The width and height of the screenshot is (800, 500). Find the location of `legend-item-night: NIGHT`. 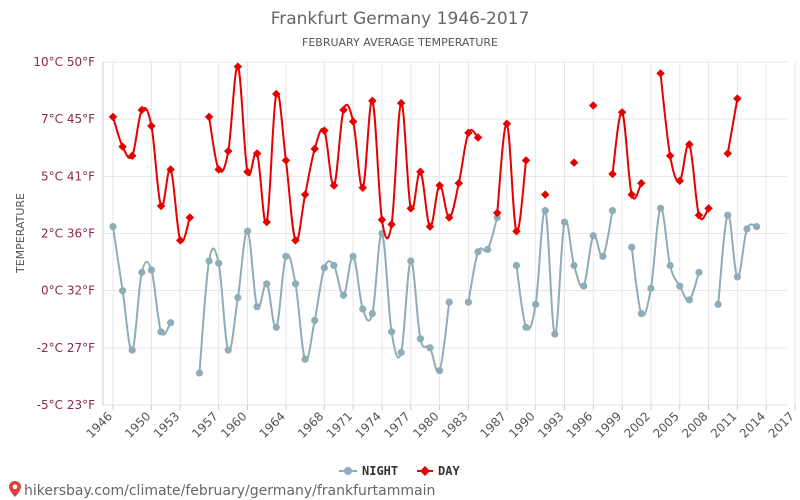

legend-item-night: NIGHT is located at coordinates (368, 471).